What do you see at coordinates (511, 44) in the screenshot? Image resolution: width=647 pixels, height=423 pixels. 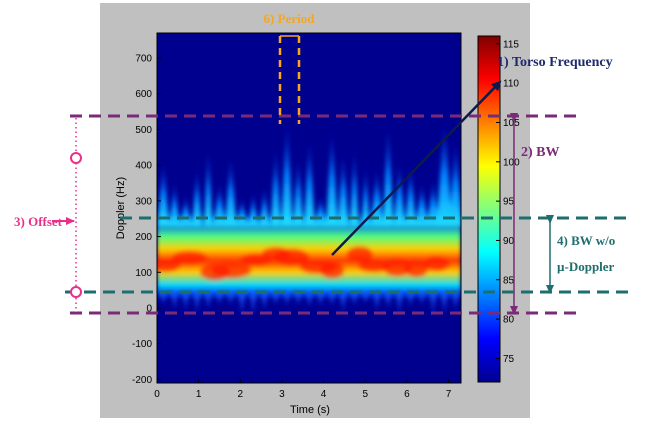 I see `colorbar-tick-label: 115` at bounding box center [511, 44].